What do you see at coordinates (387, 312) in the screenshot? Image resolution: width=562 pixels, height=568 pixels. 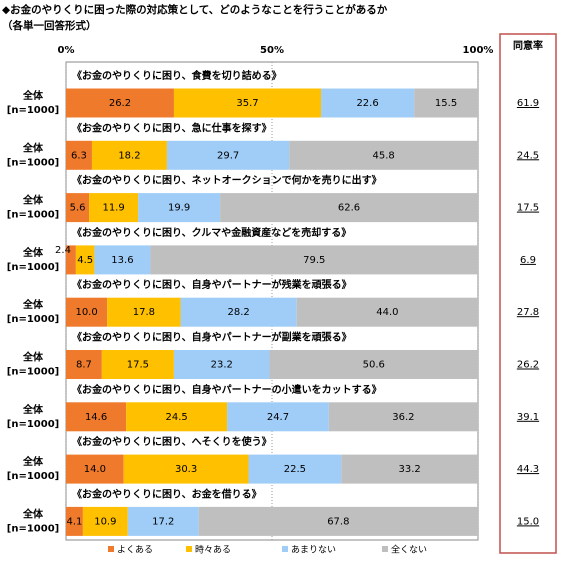 I see `value-label: 44.0` at bounding box center [387, 312].